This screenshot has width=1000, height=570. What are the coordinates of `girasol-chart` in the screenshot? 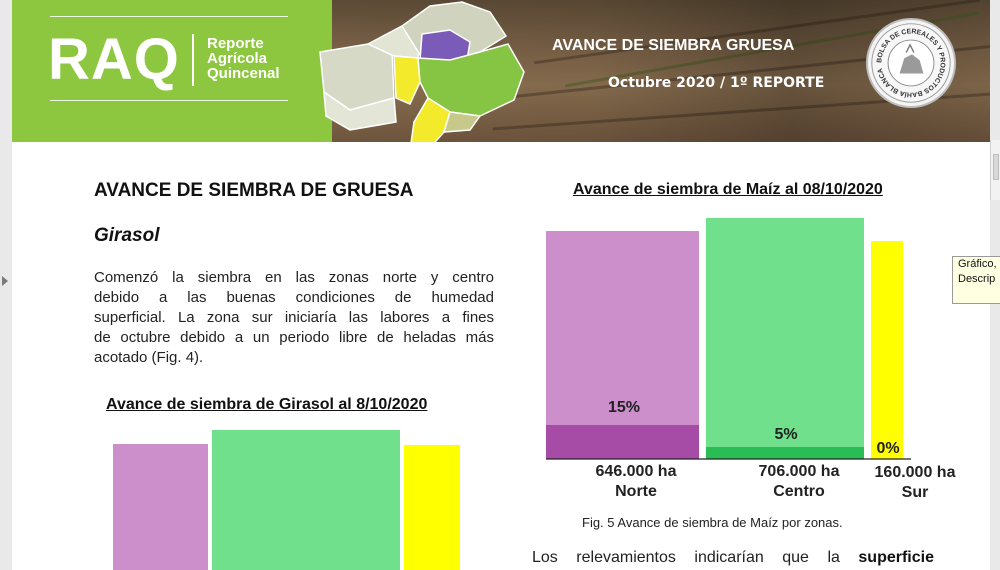 It's located at (286, 500).